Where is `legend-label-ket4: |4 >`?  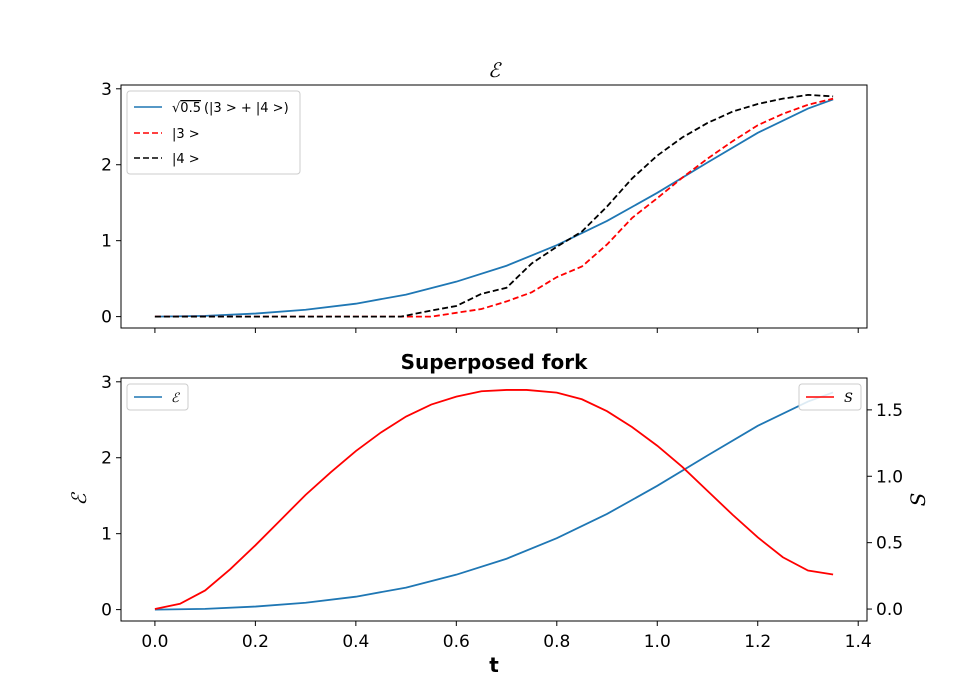 legend-label-ket4: |4 > is located at coordinates (186, 159).